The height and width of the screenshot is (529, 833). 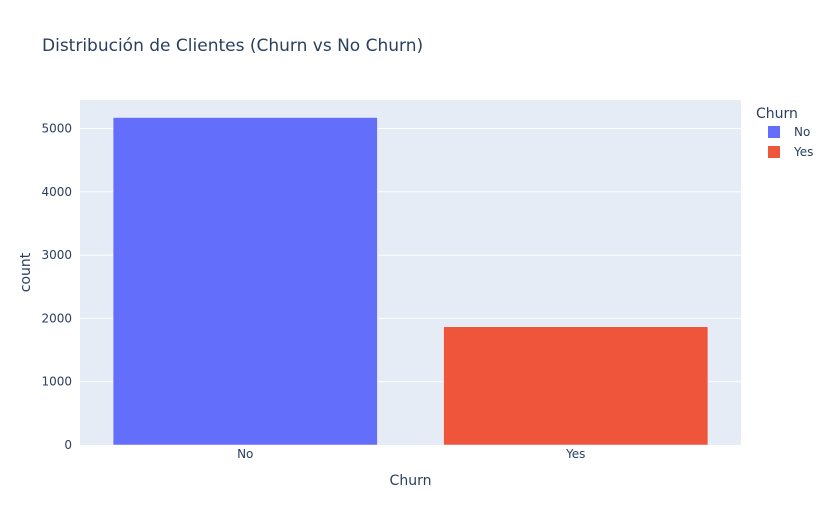 I want to click on x-tick-label: No, so click(x=245, y=454).